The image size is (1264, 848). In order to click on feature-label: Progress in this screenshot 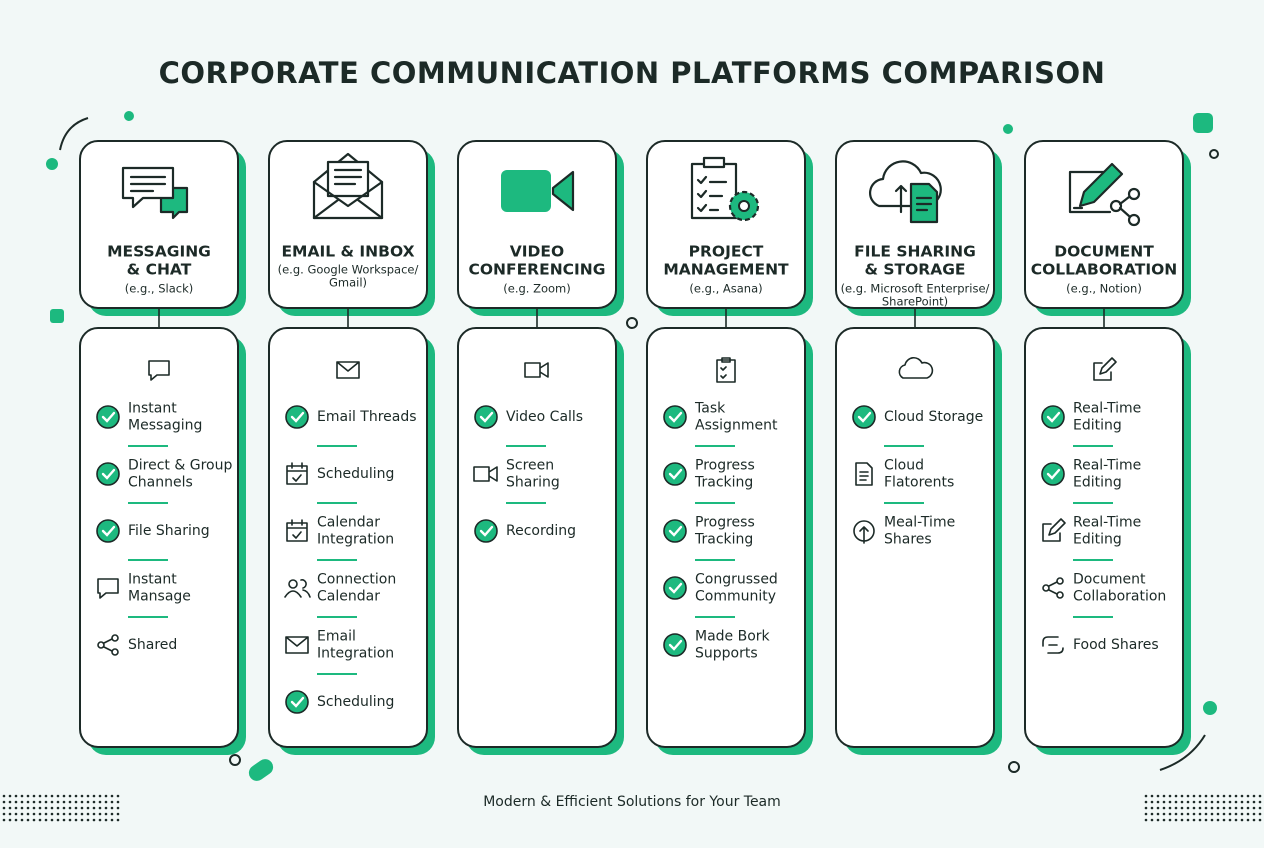, I will do `click(725, 466)`.